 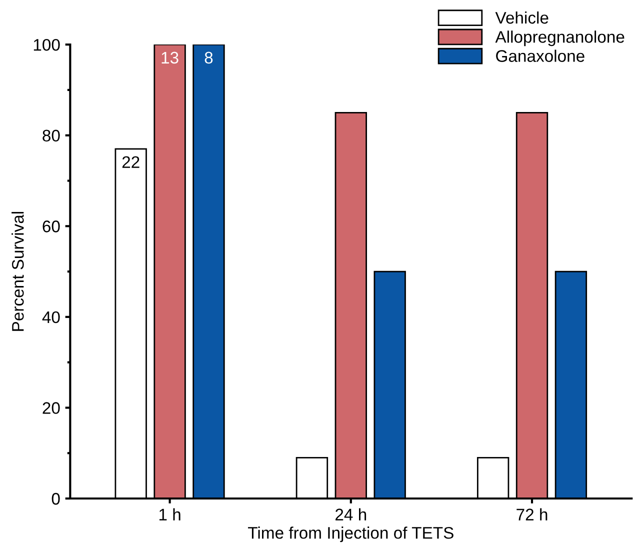 What do you see at coordinates (169, 514) in the screenshot?
I see `x-tick-label: 1 h` at bounding box center [169, 514].